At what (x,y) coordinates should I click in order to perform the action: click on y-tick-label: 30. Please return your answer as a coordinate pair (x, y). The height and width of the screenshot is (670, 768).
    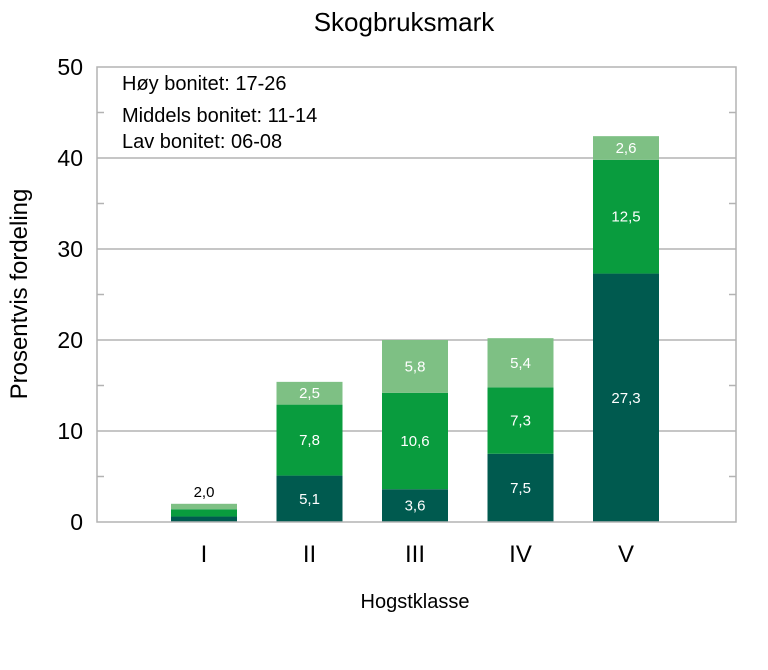
    Looking at the image, I should click on (70, 249).